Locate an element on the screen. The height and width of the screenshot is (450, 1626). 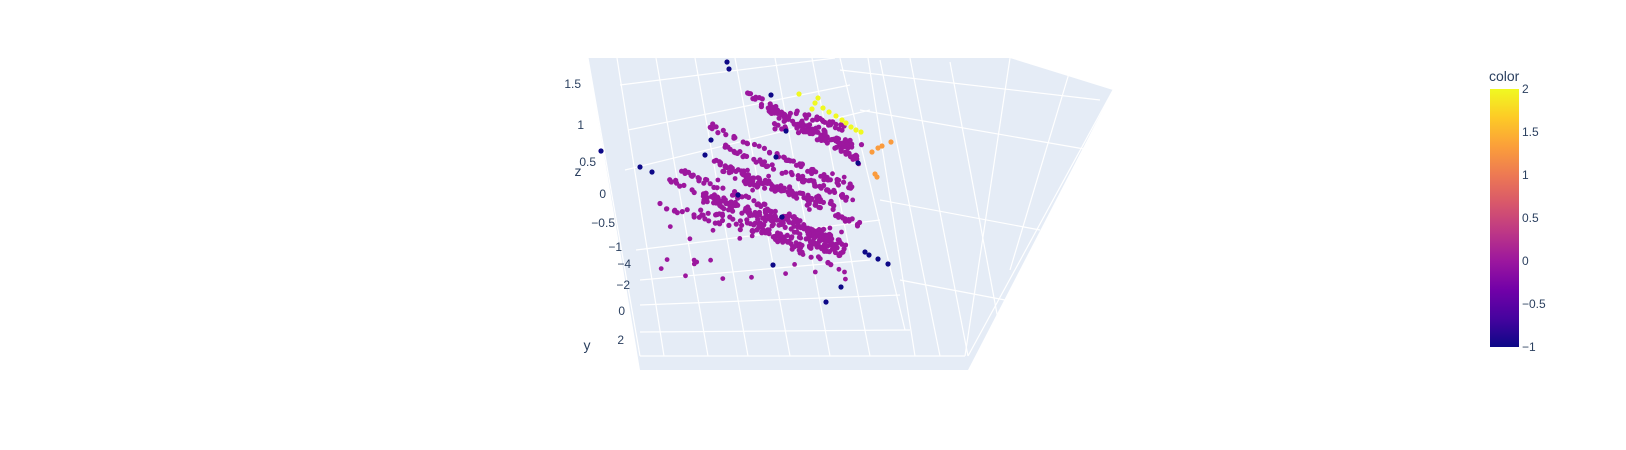
colorbar-tick-label: 0 is located at coordinates (1525, 261).